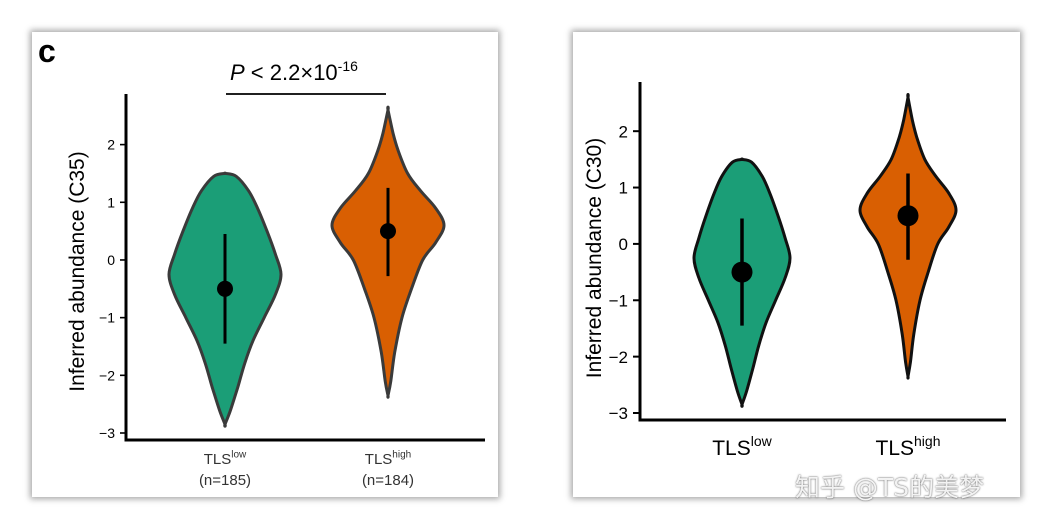 Image resolution: width=1052 pixels, height=529 pixels. What do you see at coordinates (225, 480) in the screenshot?
I see `sample-size-label: (n=185)` at bounding box center [225, 480].